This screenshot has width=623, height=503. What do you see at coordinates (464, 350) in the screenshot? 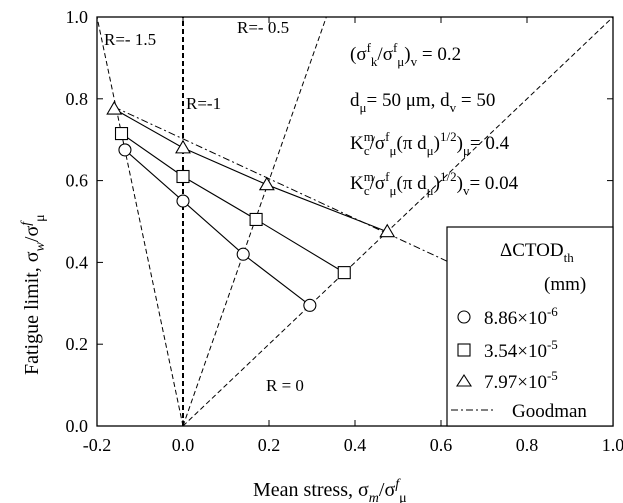
I see `legend-square-marker` at bounding box center [464, 350].